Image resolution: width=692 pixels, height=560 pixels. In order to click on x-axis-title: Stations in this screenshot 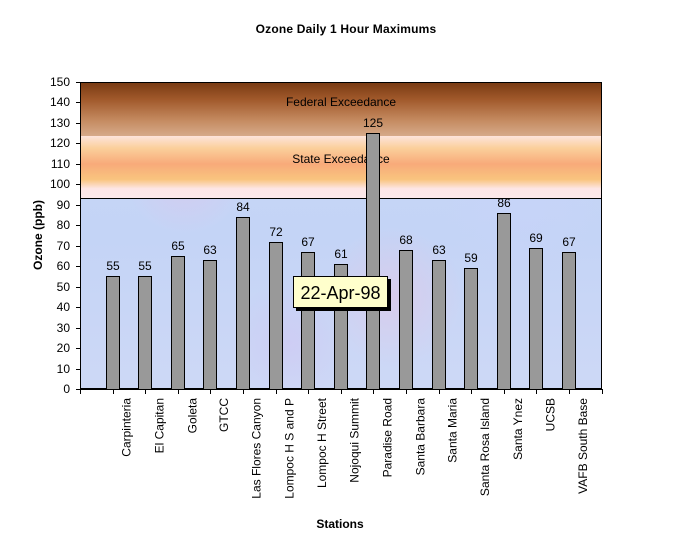, I will do `click(340, 524)`.